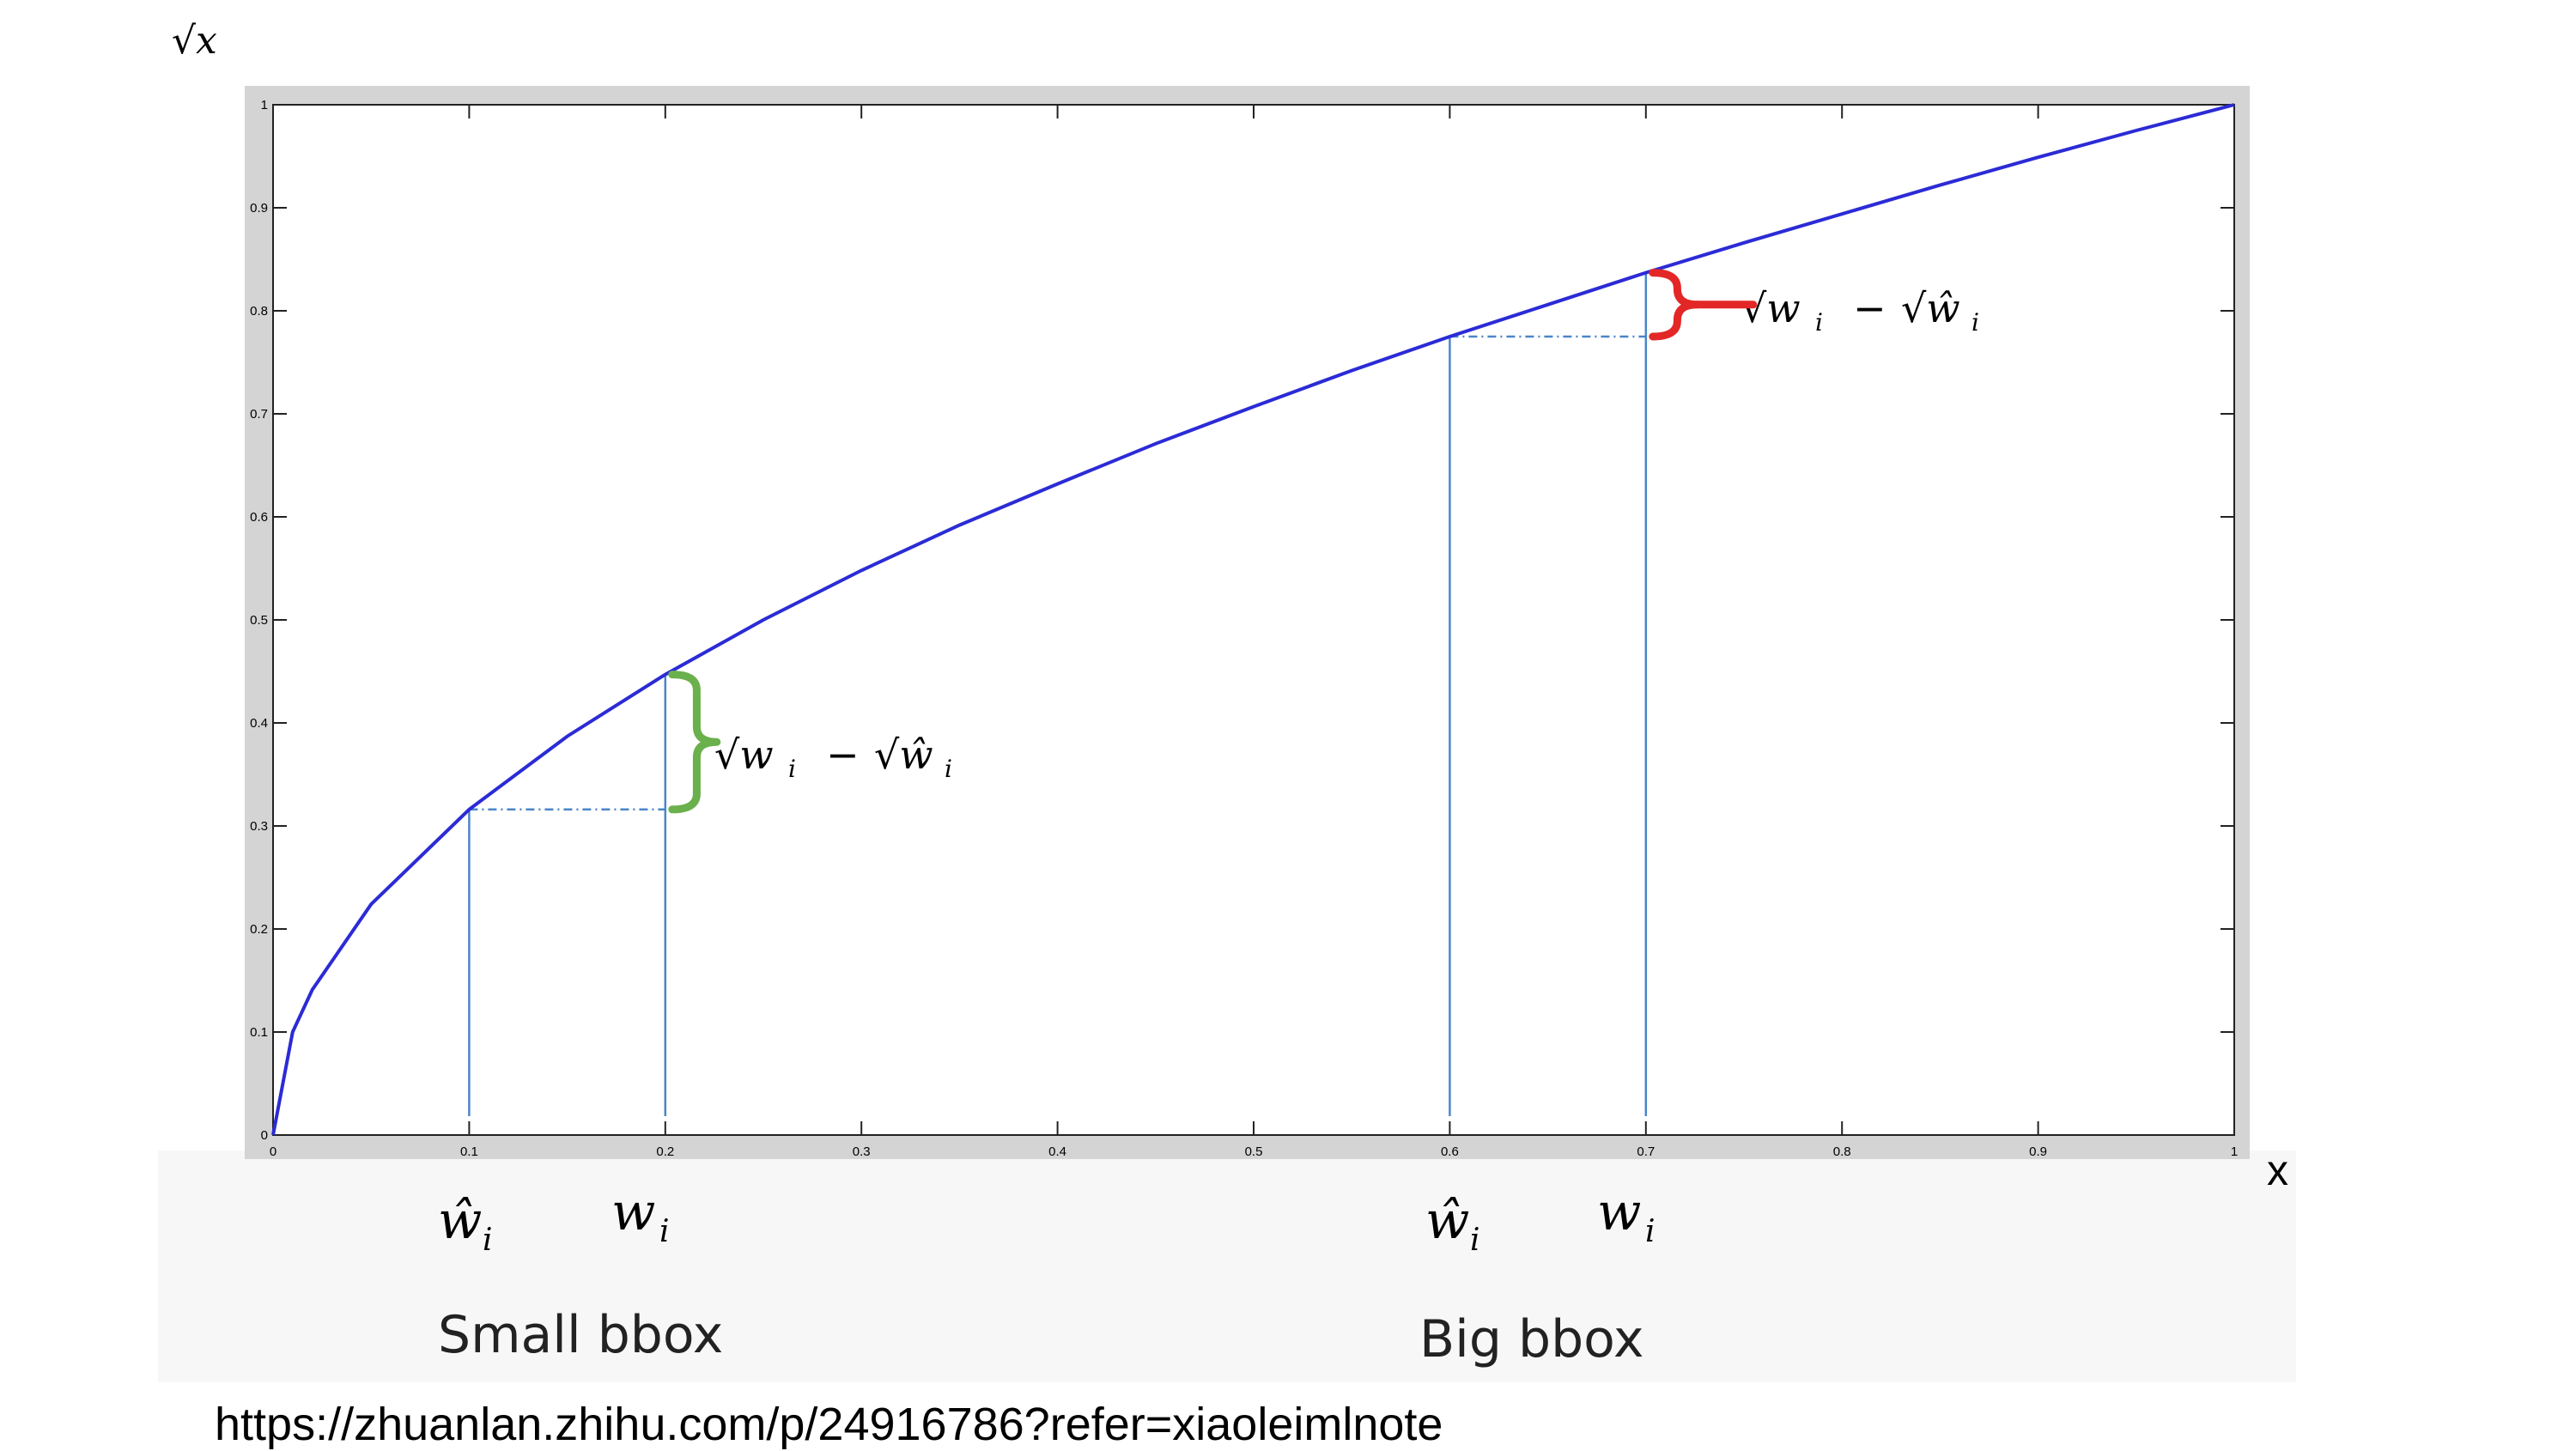 This screenshot has width=2576, height=1451. I want to click on y-tick-label-3: 0.3, so click(259, 827).